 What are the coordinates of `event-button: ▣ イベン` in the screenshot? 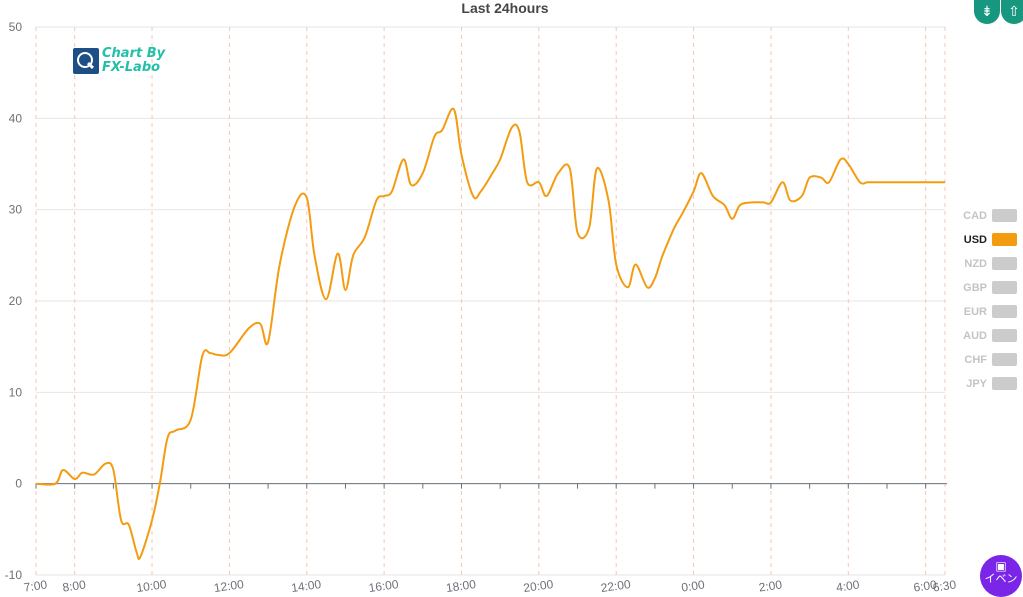 It's located at (1001, 576).